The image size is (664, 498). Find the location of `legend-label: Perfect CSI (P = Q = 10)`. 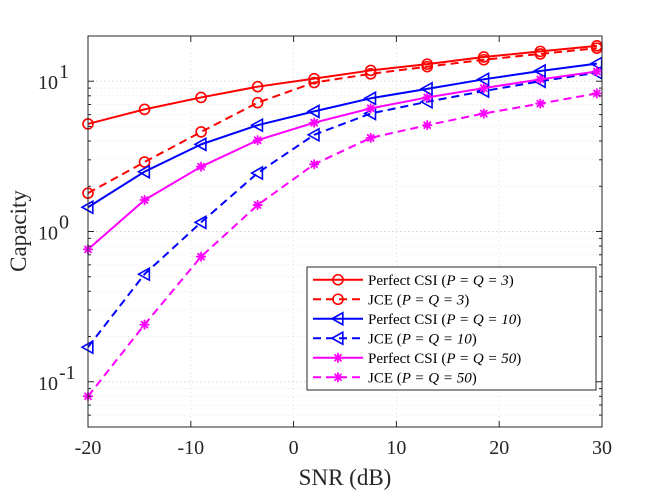

legend-label: Perfect CSI (P = Q = 10) is located at coordinates (444, 320).